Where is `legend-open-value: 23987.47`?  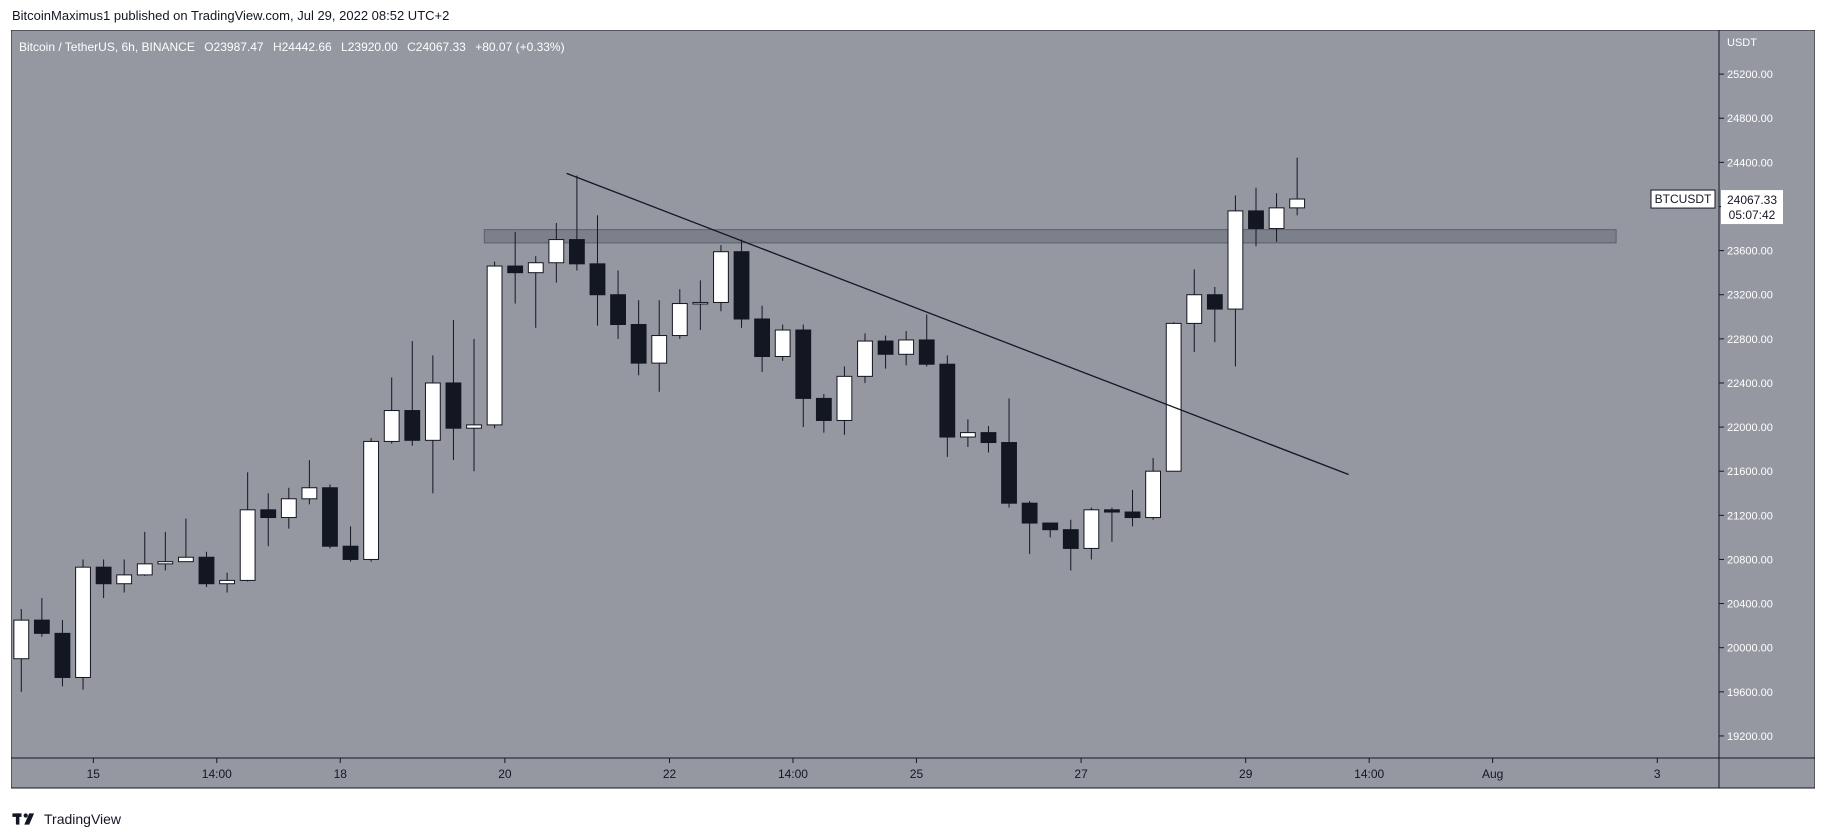
legend-open-value: 23987.47 is located at coordinates (238, 47).